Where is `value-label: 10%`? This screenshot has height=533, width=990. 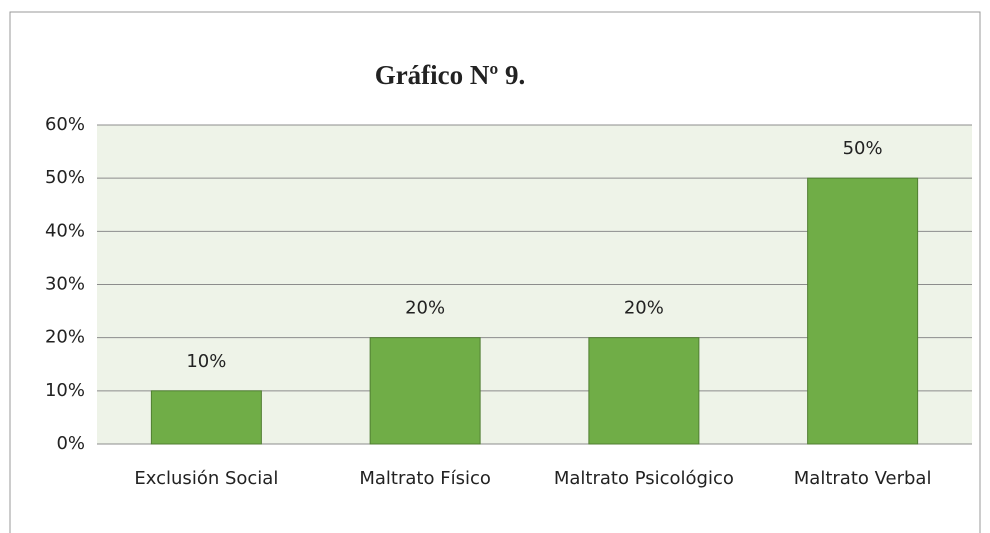
value-label: 10% is located at coordinates (206, 361).